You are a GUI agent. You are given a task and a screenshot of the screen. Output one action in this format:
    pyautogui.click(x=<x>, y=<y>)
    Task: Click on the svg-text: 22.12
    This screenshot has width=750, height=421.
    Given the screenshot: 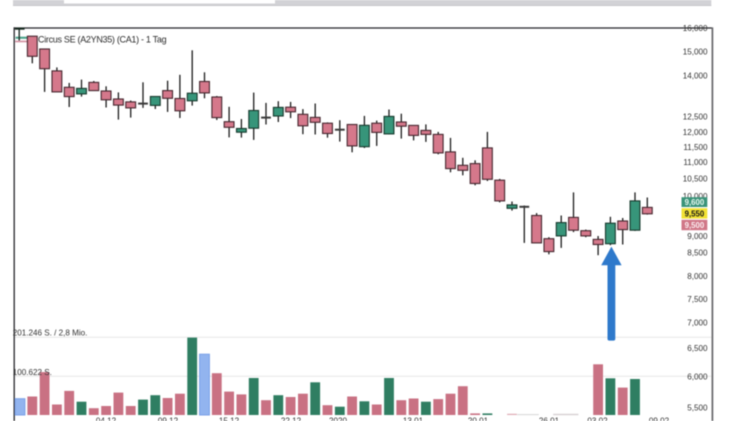 What is the action you would take?
    pyautogui.click(x=291, y=419)
    